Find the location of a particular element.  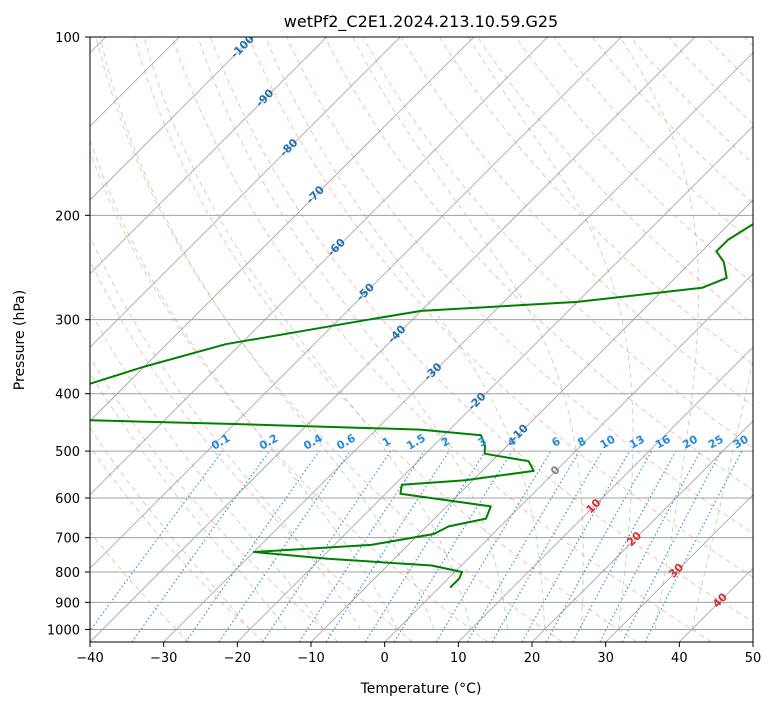

mixing-ratio-label: 2 is located at coordinates (445, 442).